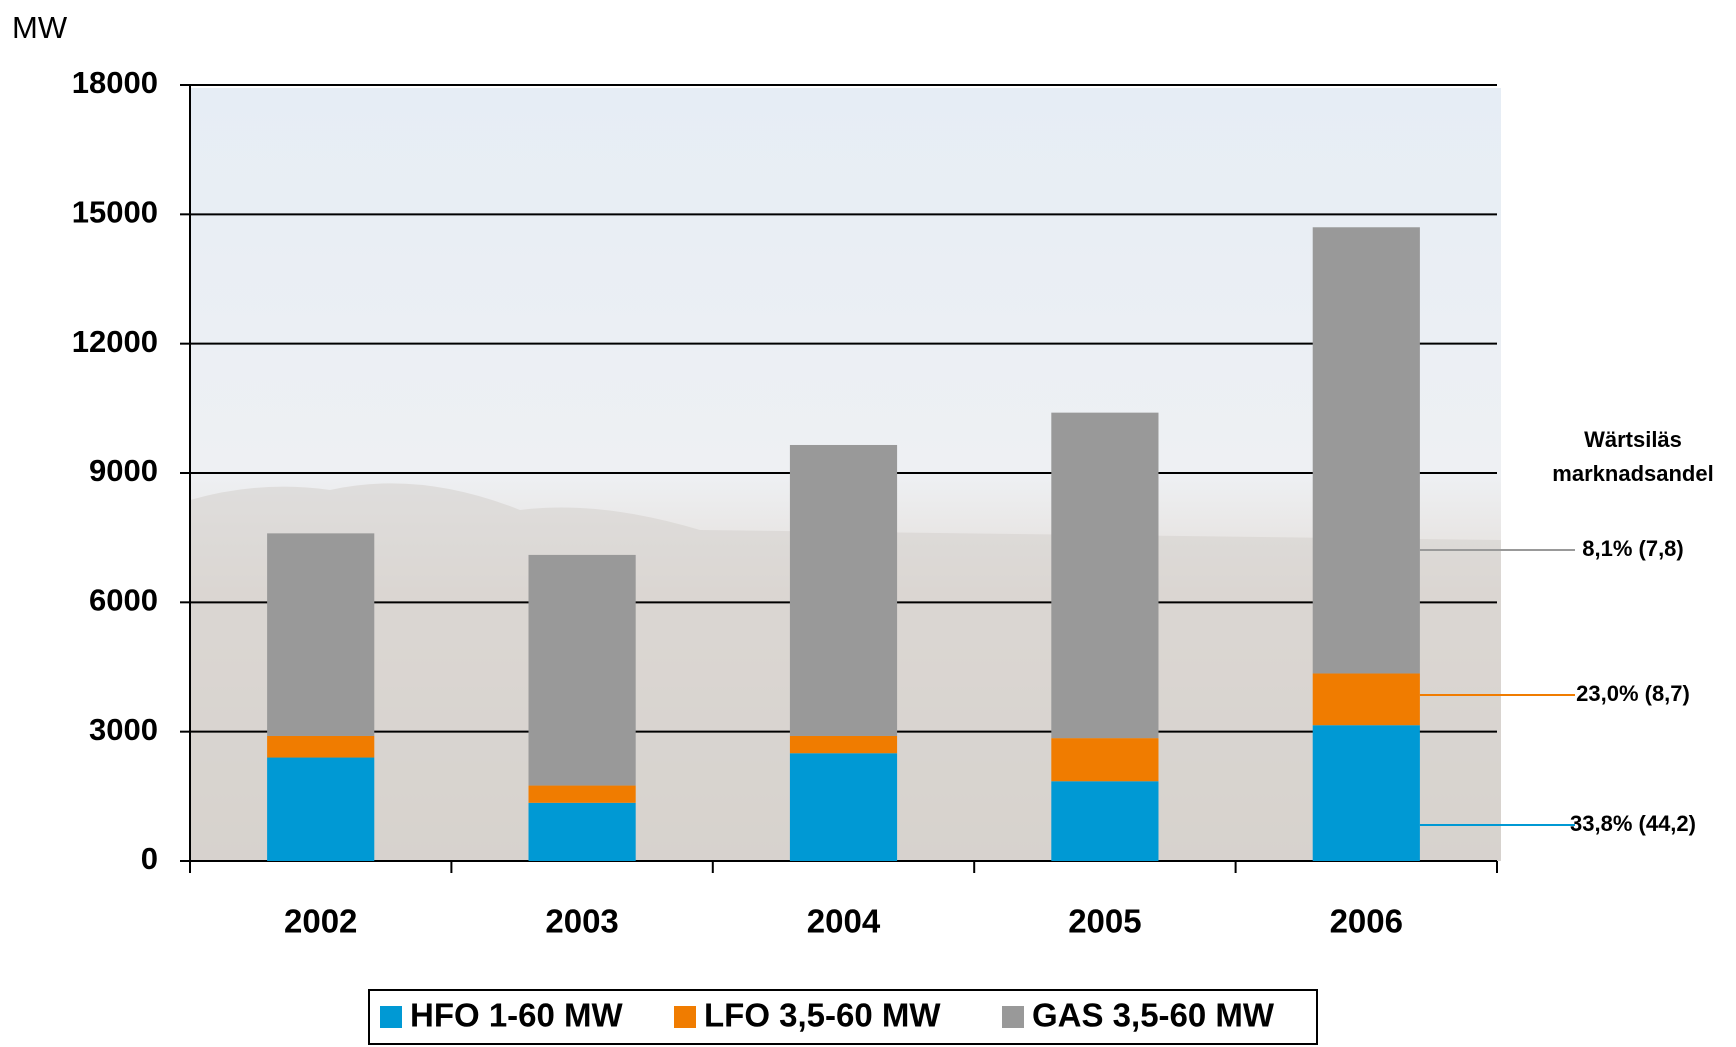 Image resolution: width=1736 pixels, height=1047 pixels. I want to click on share-title: Wärtsiläs, so click(1633, 439).